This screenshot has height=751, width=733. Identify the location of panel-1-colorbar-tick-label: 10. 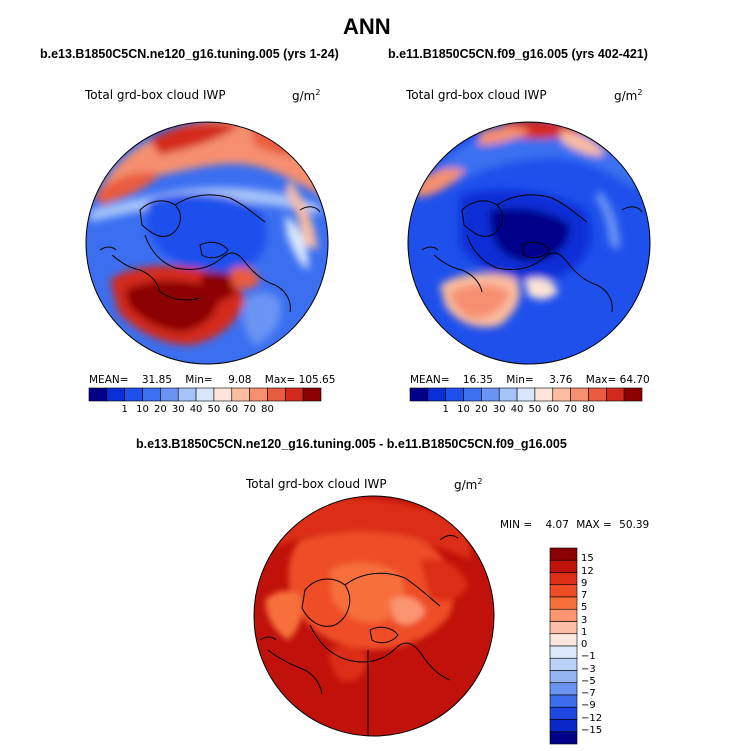
(142, 409).